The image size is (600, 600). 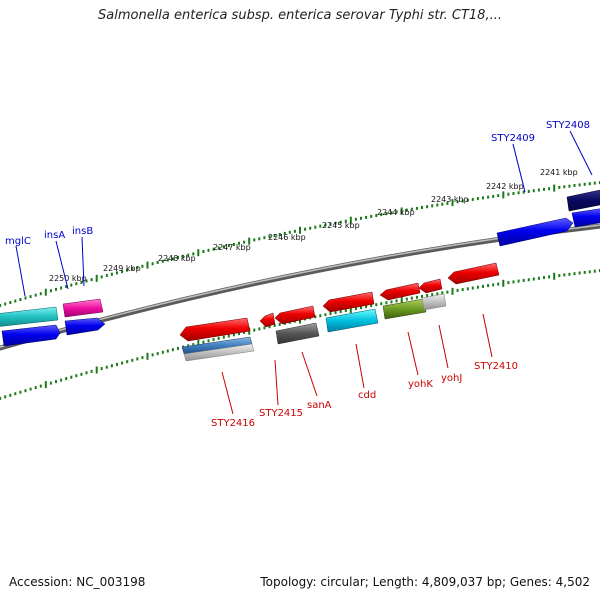 I want to click on gene-blue-small, so click(x=85, y=326).